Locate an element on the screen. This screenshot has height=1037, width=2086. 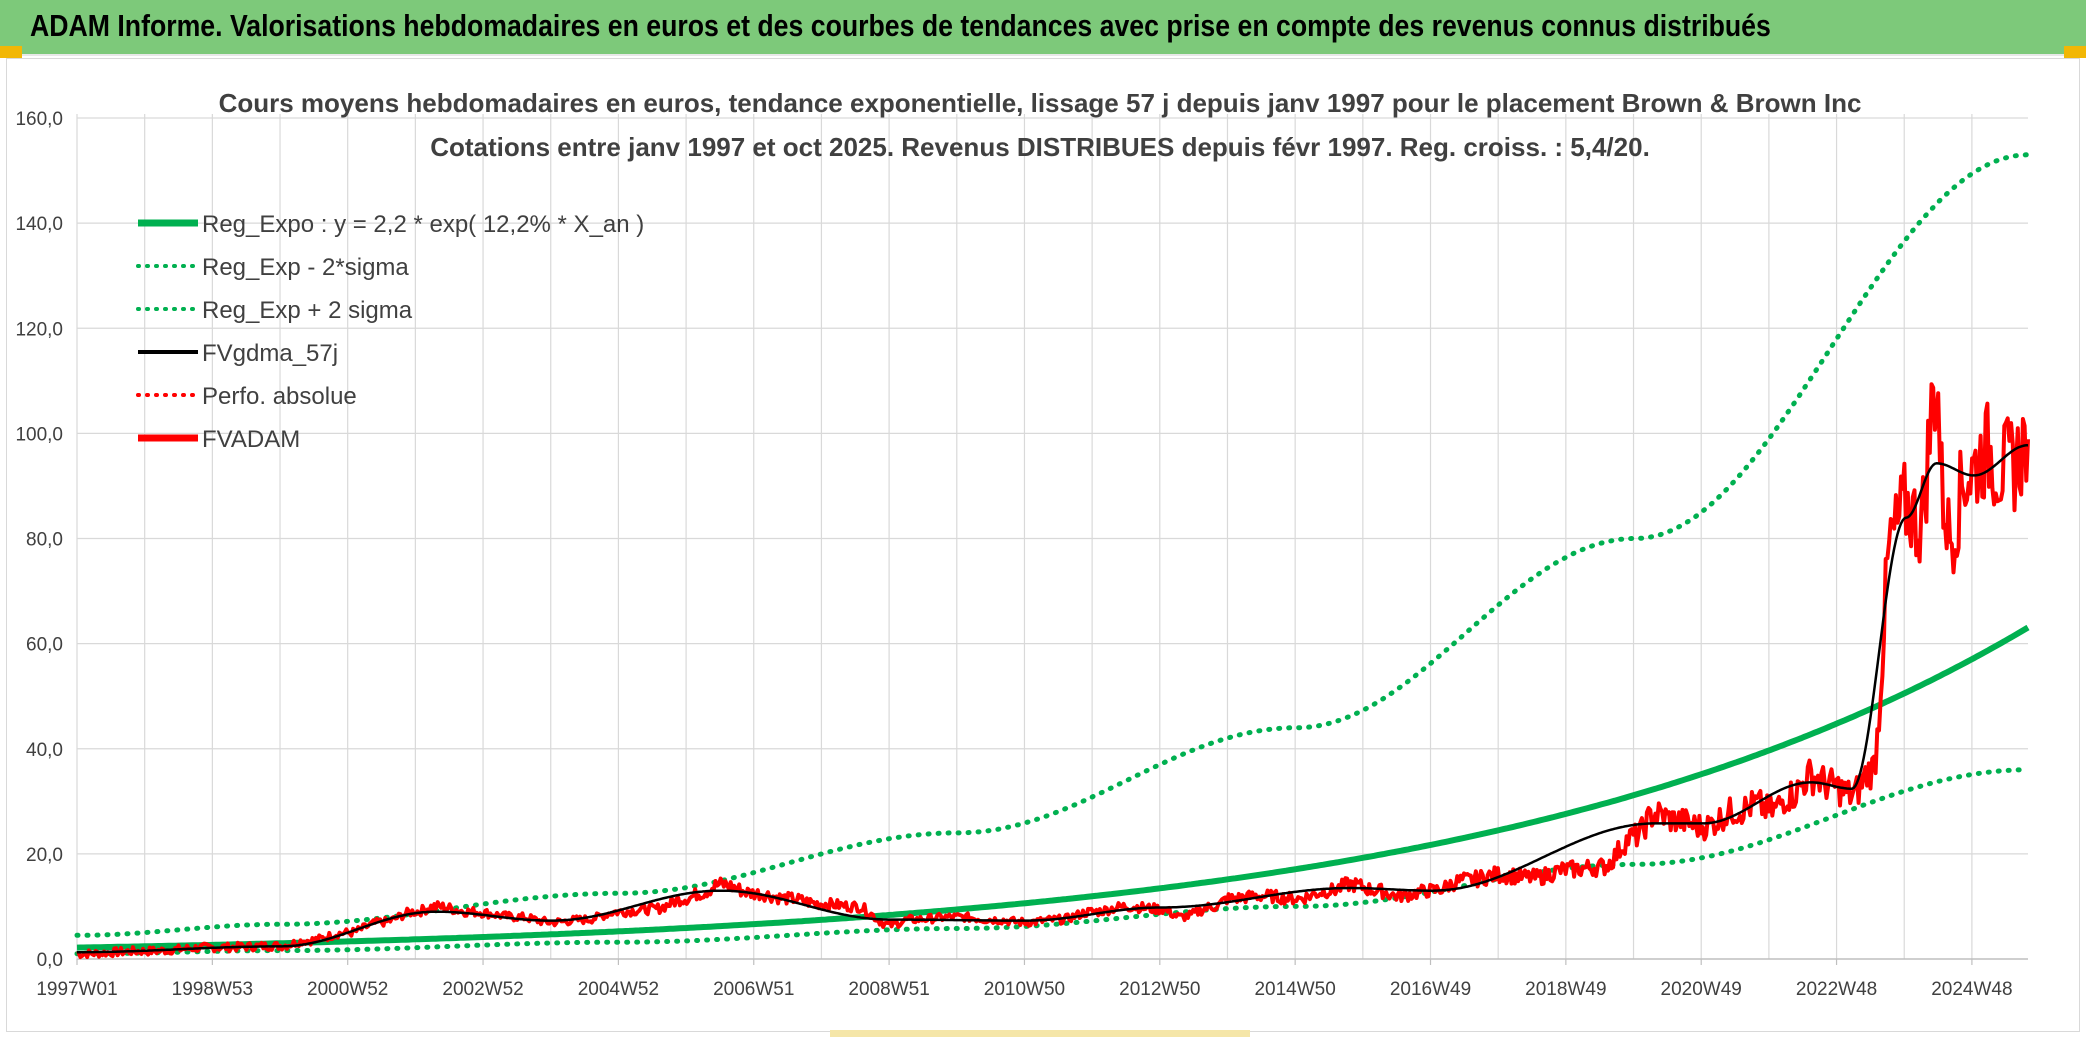
y-tick-label: 20,0 is located at coordinates (44, 855).